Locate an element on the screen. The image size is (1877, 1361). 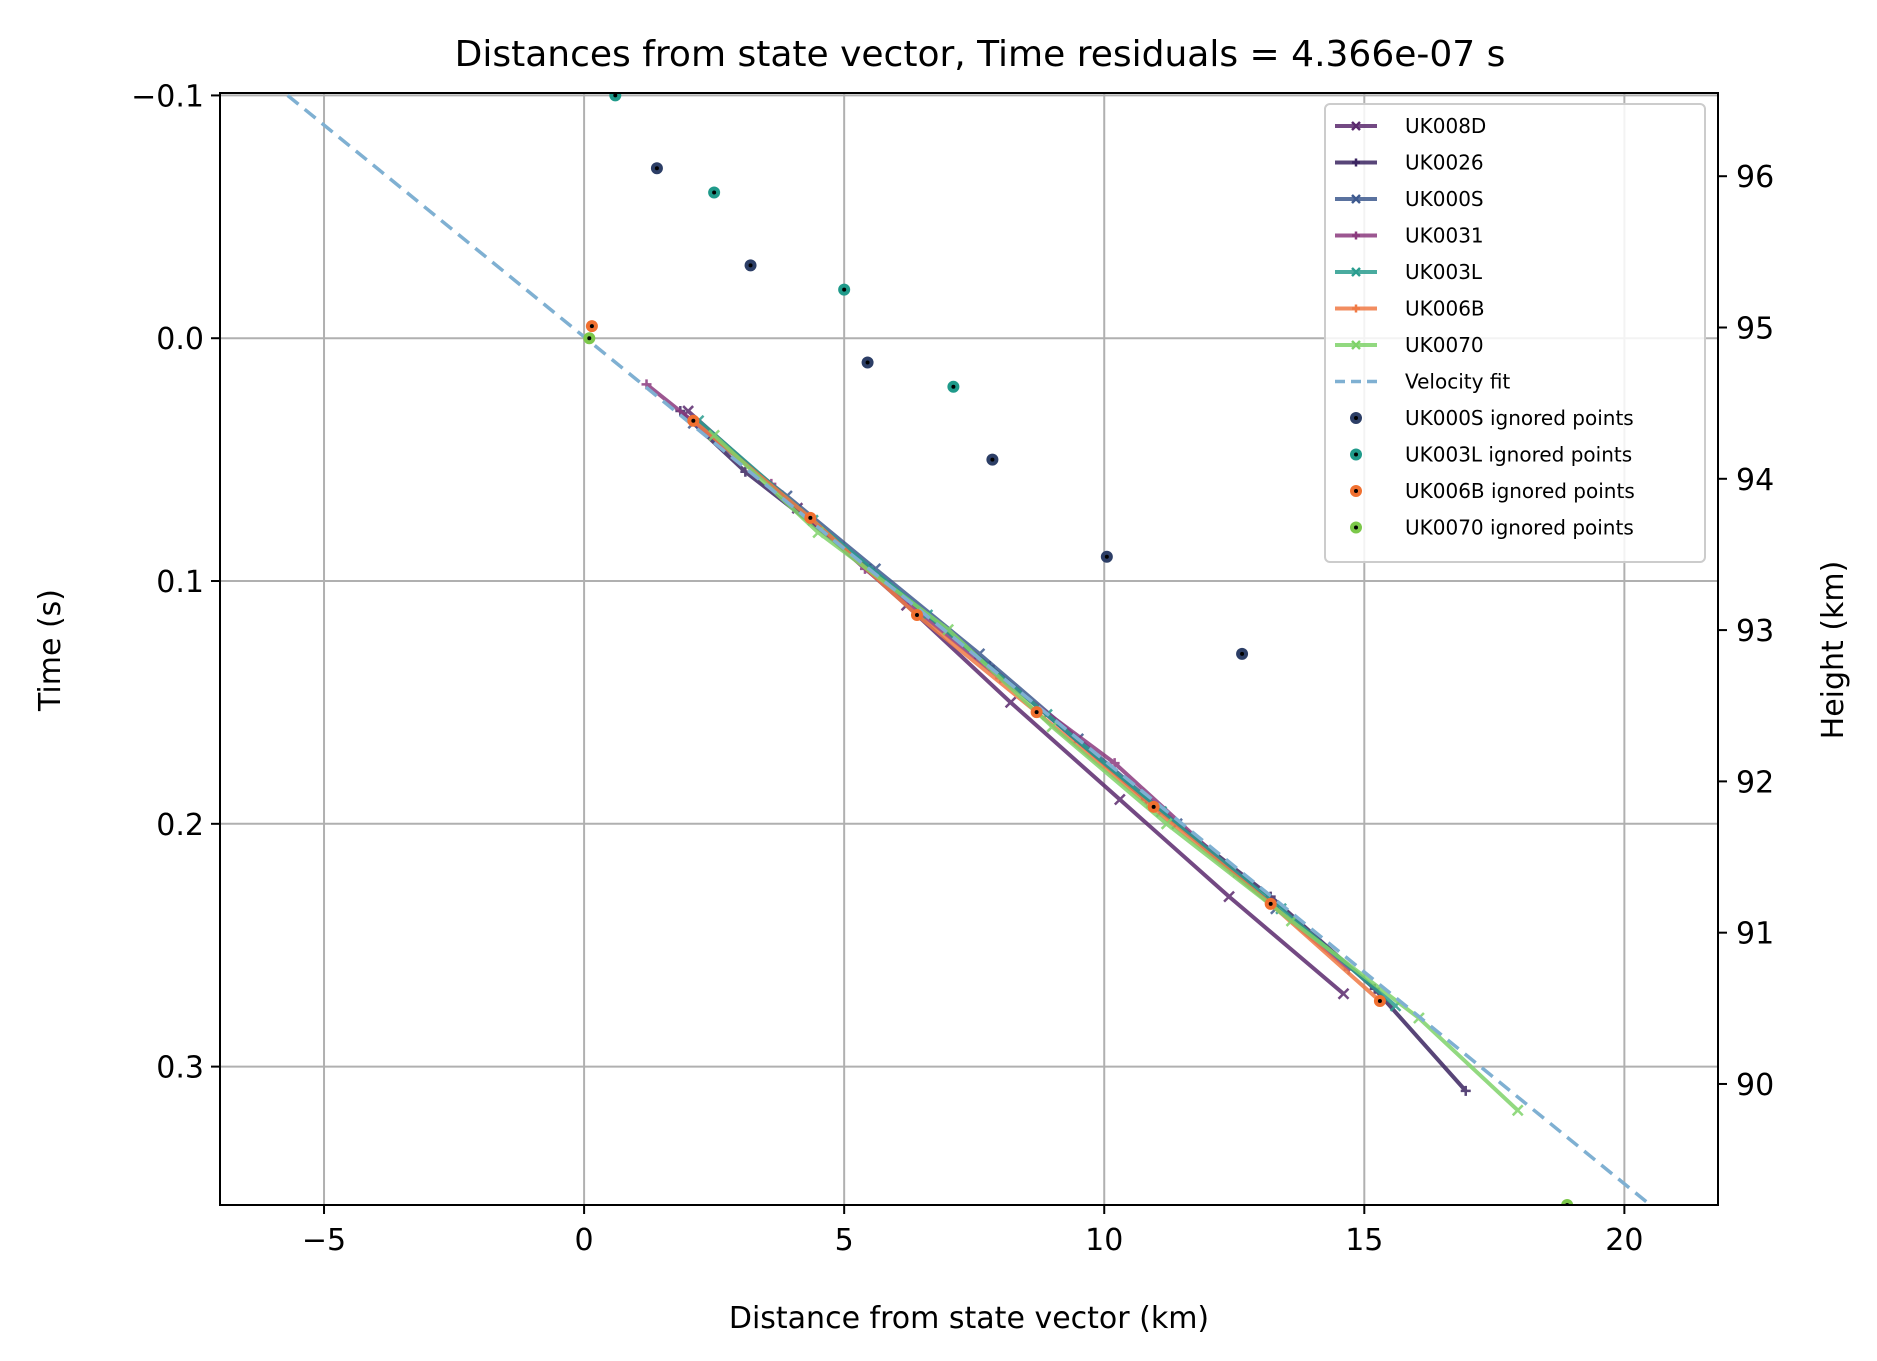
legend-label: Velocity fit is located at coordinates (1457, 382).